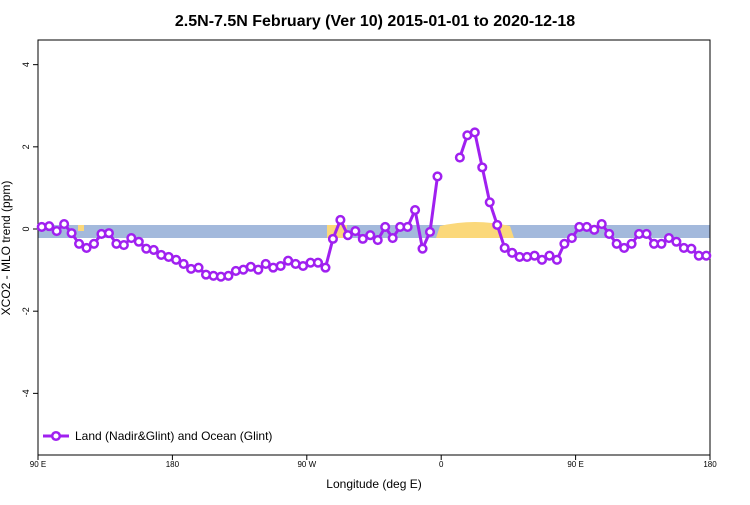 Image resolution: width=750 pixels, height=505 pixels. I want to click on y-tick-label: -2, so click(26, 311).